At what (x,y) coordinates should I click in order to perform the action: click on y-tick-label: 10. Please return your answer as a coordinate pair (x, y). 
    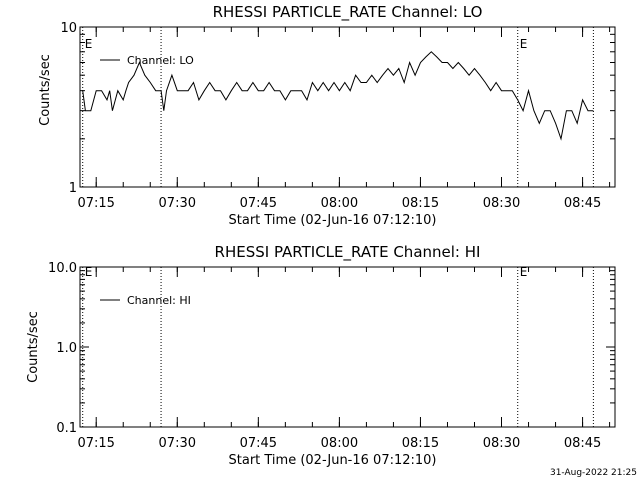
    Looking at the image, I should click on (68, 28).